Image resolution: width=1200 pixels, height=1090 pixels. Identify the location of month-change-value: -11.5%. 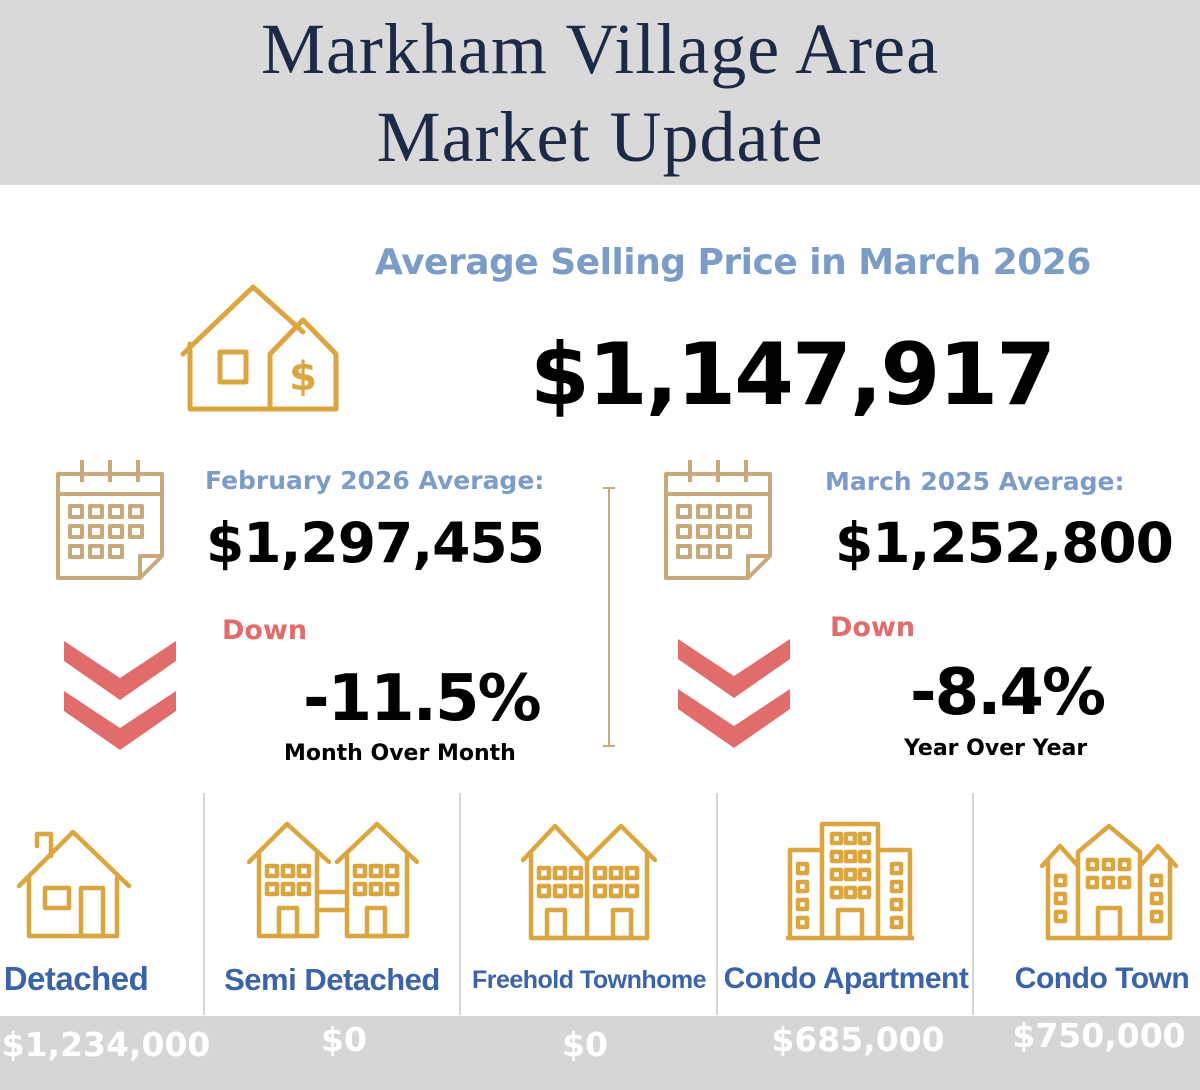
(422, 699).